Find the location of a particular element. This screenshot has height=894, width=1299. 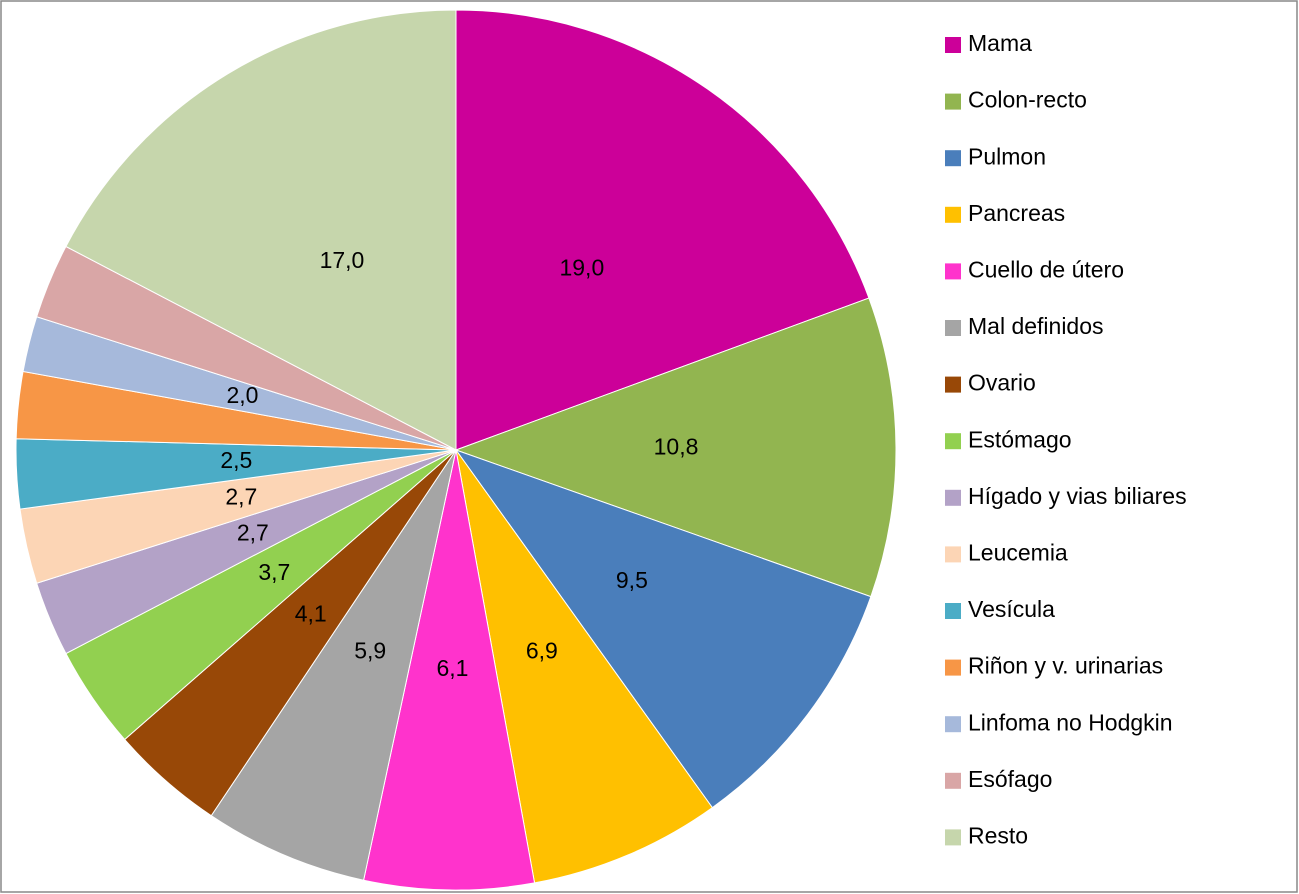

legend-label: Resto is located at coordinates (998, 835).